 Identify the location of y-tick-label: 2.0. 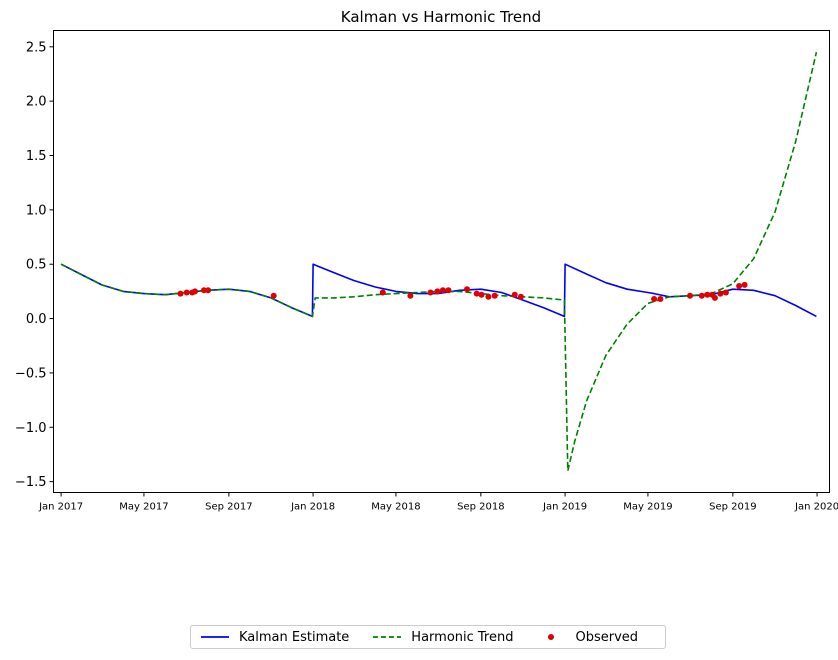
(36, 102).